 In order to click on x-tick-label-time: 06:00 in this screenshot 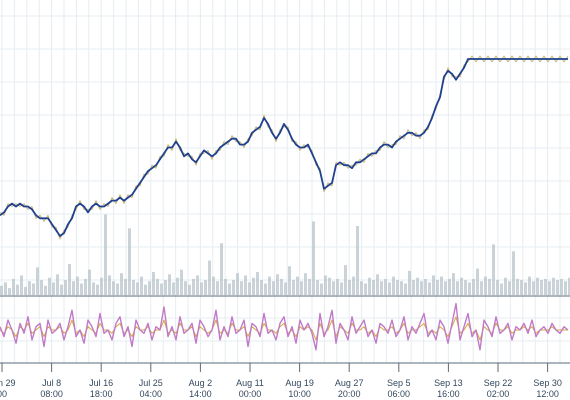, I will do `click(399, 394)`.